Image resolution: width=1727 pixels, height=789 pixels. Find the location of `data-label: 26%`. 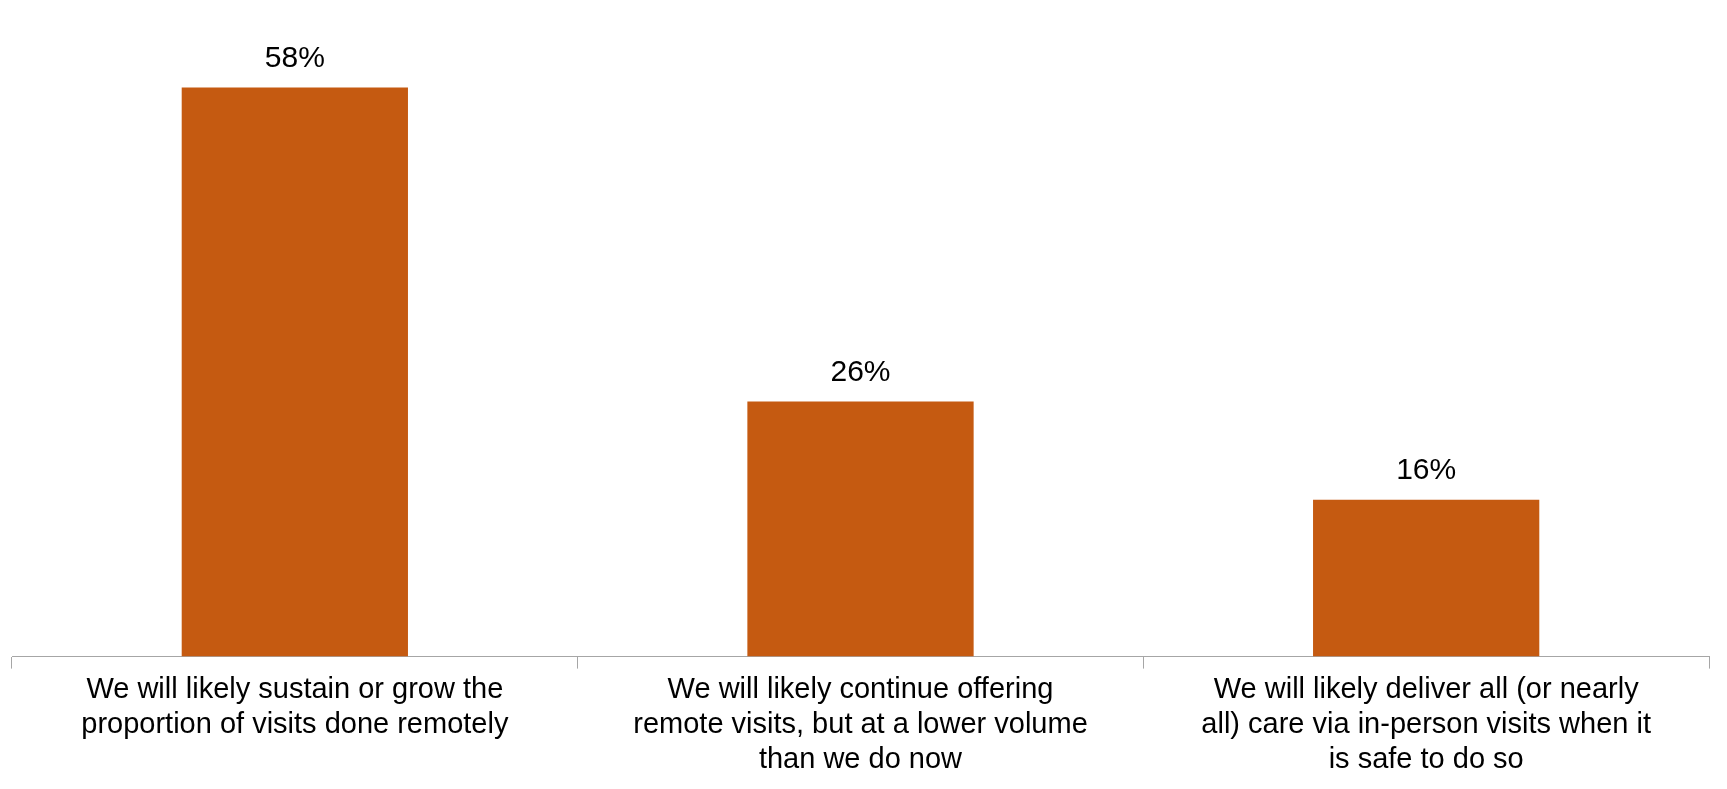

data-label: 26% is located at coordinates (860, 370).